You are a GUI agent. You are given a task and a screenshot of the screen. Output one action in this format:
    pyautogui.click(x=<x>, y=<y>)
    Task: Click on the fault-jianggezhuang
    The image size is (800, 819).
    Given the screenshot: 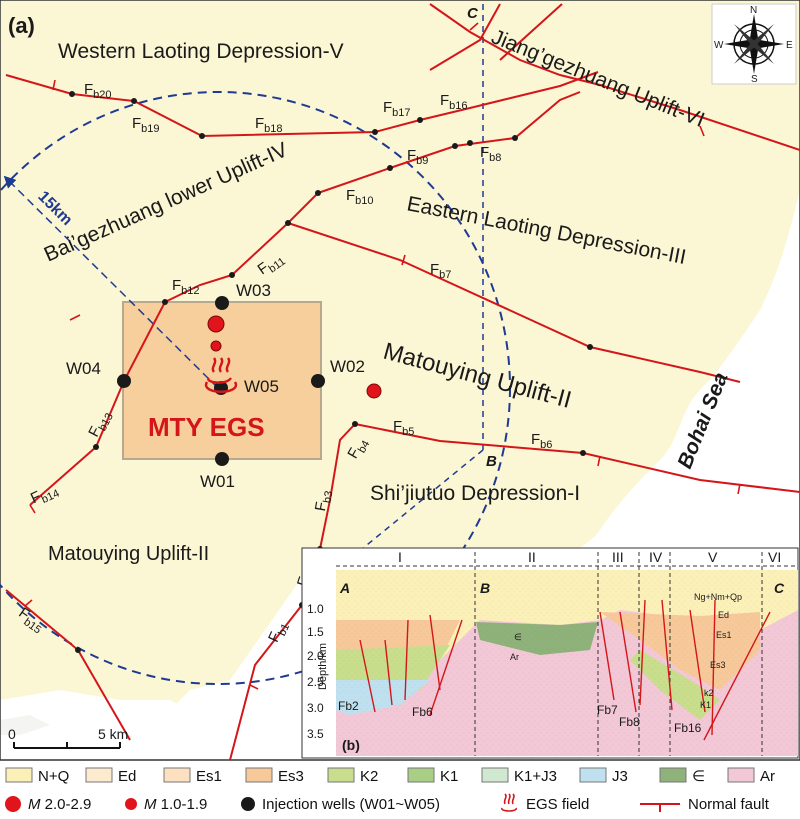 What is the action you would take?
    pyautogui.click(x=614, y=77)
    